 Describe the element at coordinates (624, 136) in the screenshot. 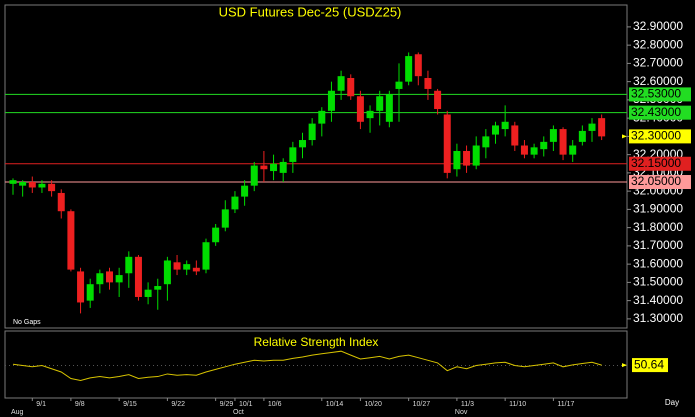

I see `last-price-arrow` at that location.